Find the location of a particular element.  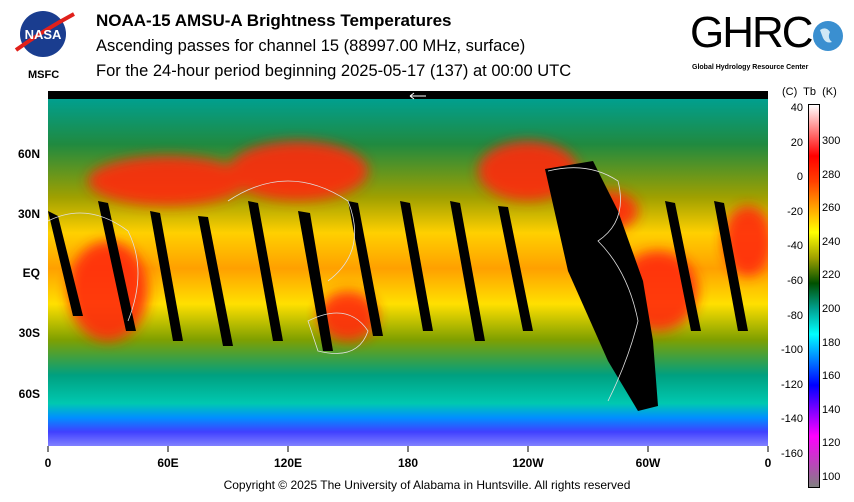

lat-label: 60S is located at coordinates (29, 394).